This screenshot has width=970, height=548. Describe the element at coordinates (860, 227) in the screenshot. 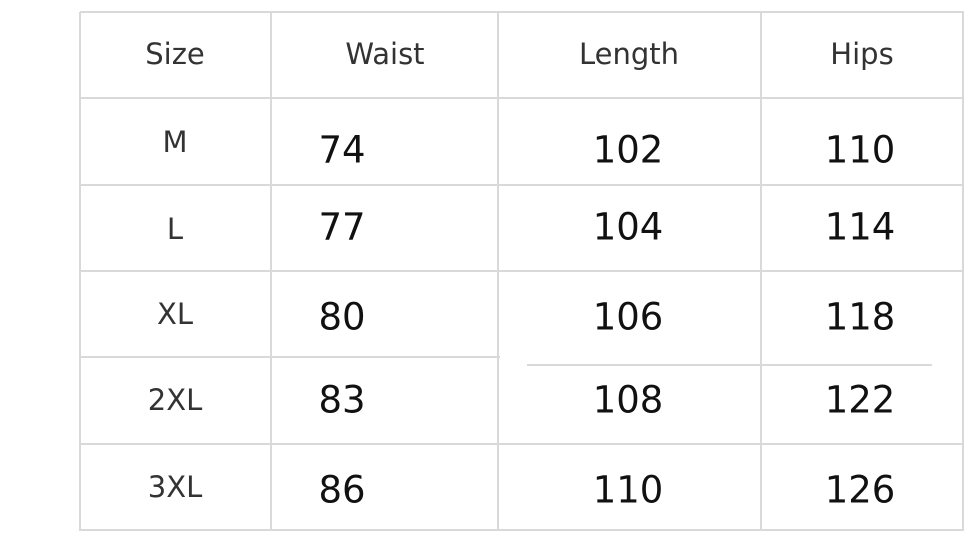

I see `cell-hips: 114` at that location.